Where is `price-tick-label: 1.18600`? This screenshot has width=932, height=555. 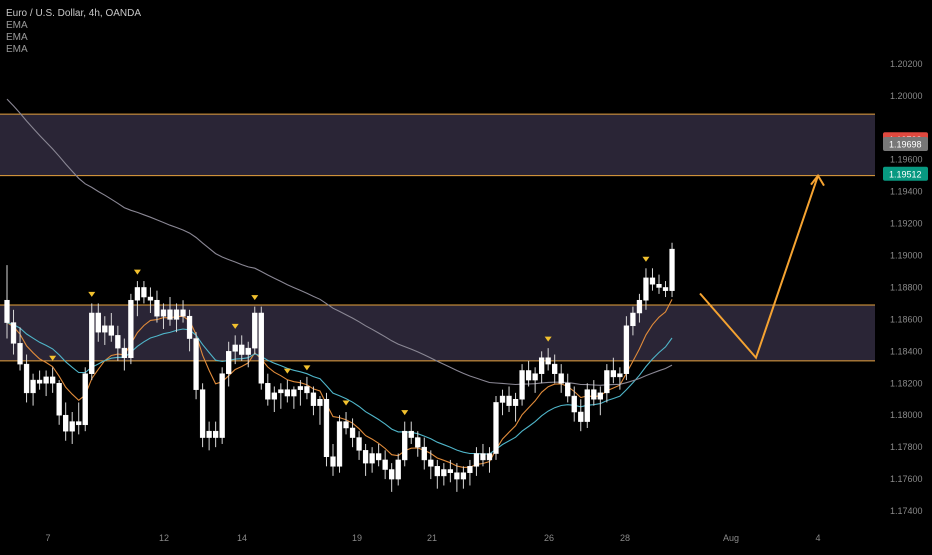
price-tick-label: 1.18600 is located at coordinates (906, 319).